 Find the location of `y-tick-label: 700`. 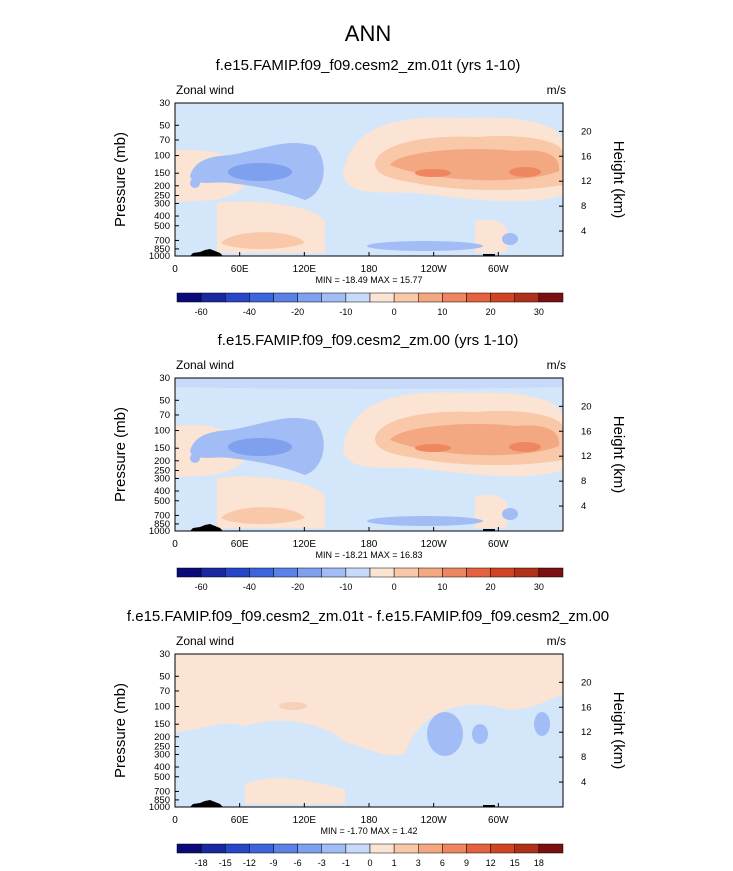

y-tick-label: 700 is located at coordinates (162, 240).